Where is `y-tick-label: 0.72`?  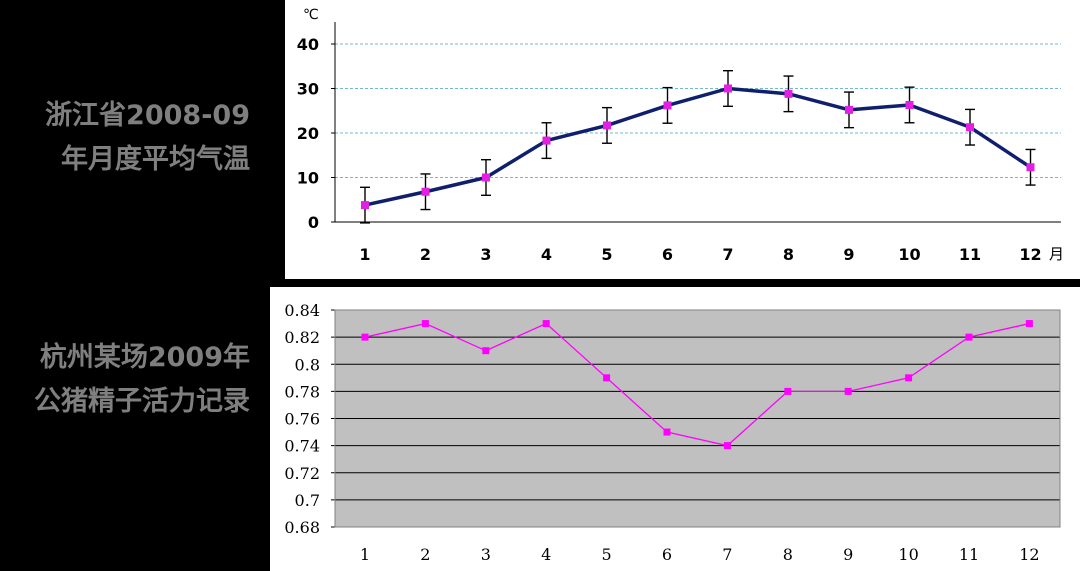
y-tick-label: 0.72 is located at coordinates (302, 473).